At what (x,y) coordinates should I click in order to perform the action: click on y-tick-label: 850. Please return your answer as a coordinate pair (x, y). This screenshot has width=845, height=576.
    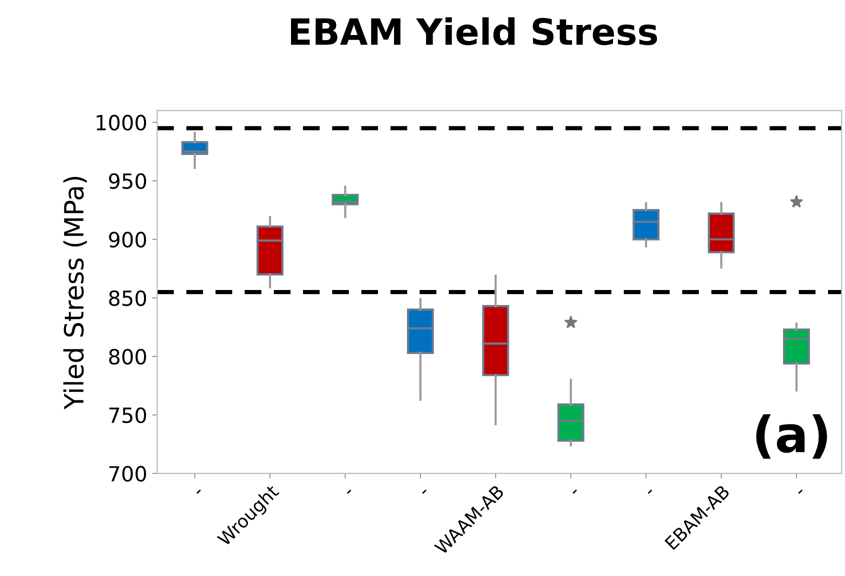
    Looking at the image, I should click on (127, 298).